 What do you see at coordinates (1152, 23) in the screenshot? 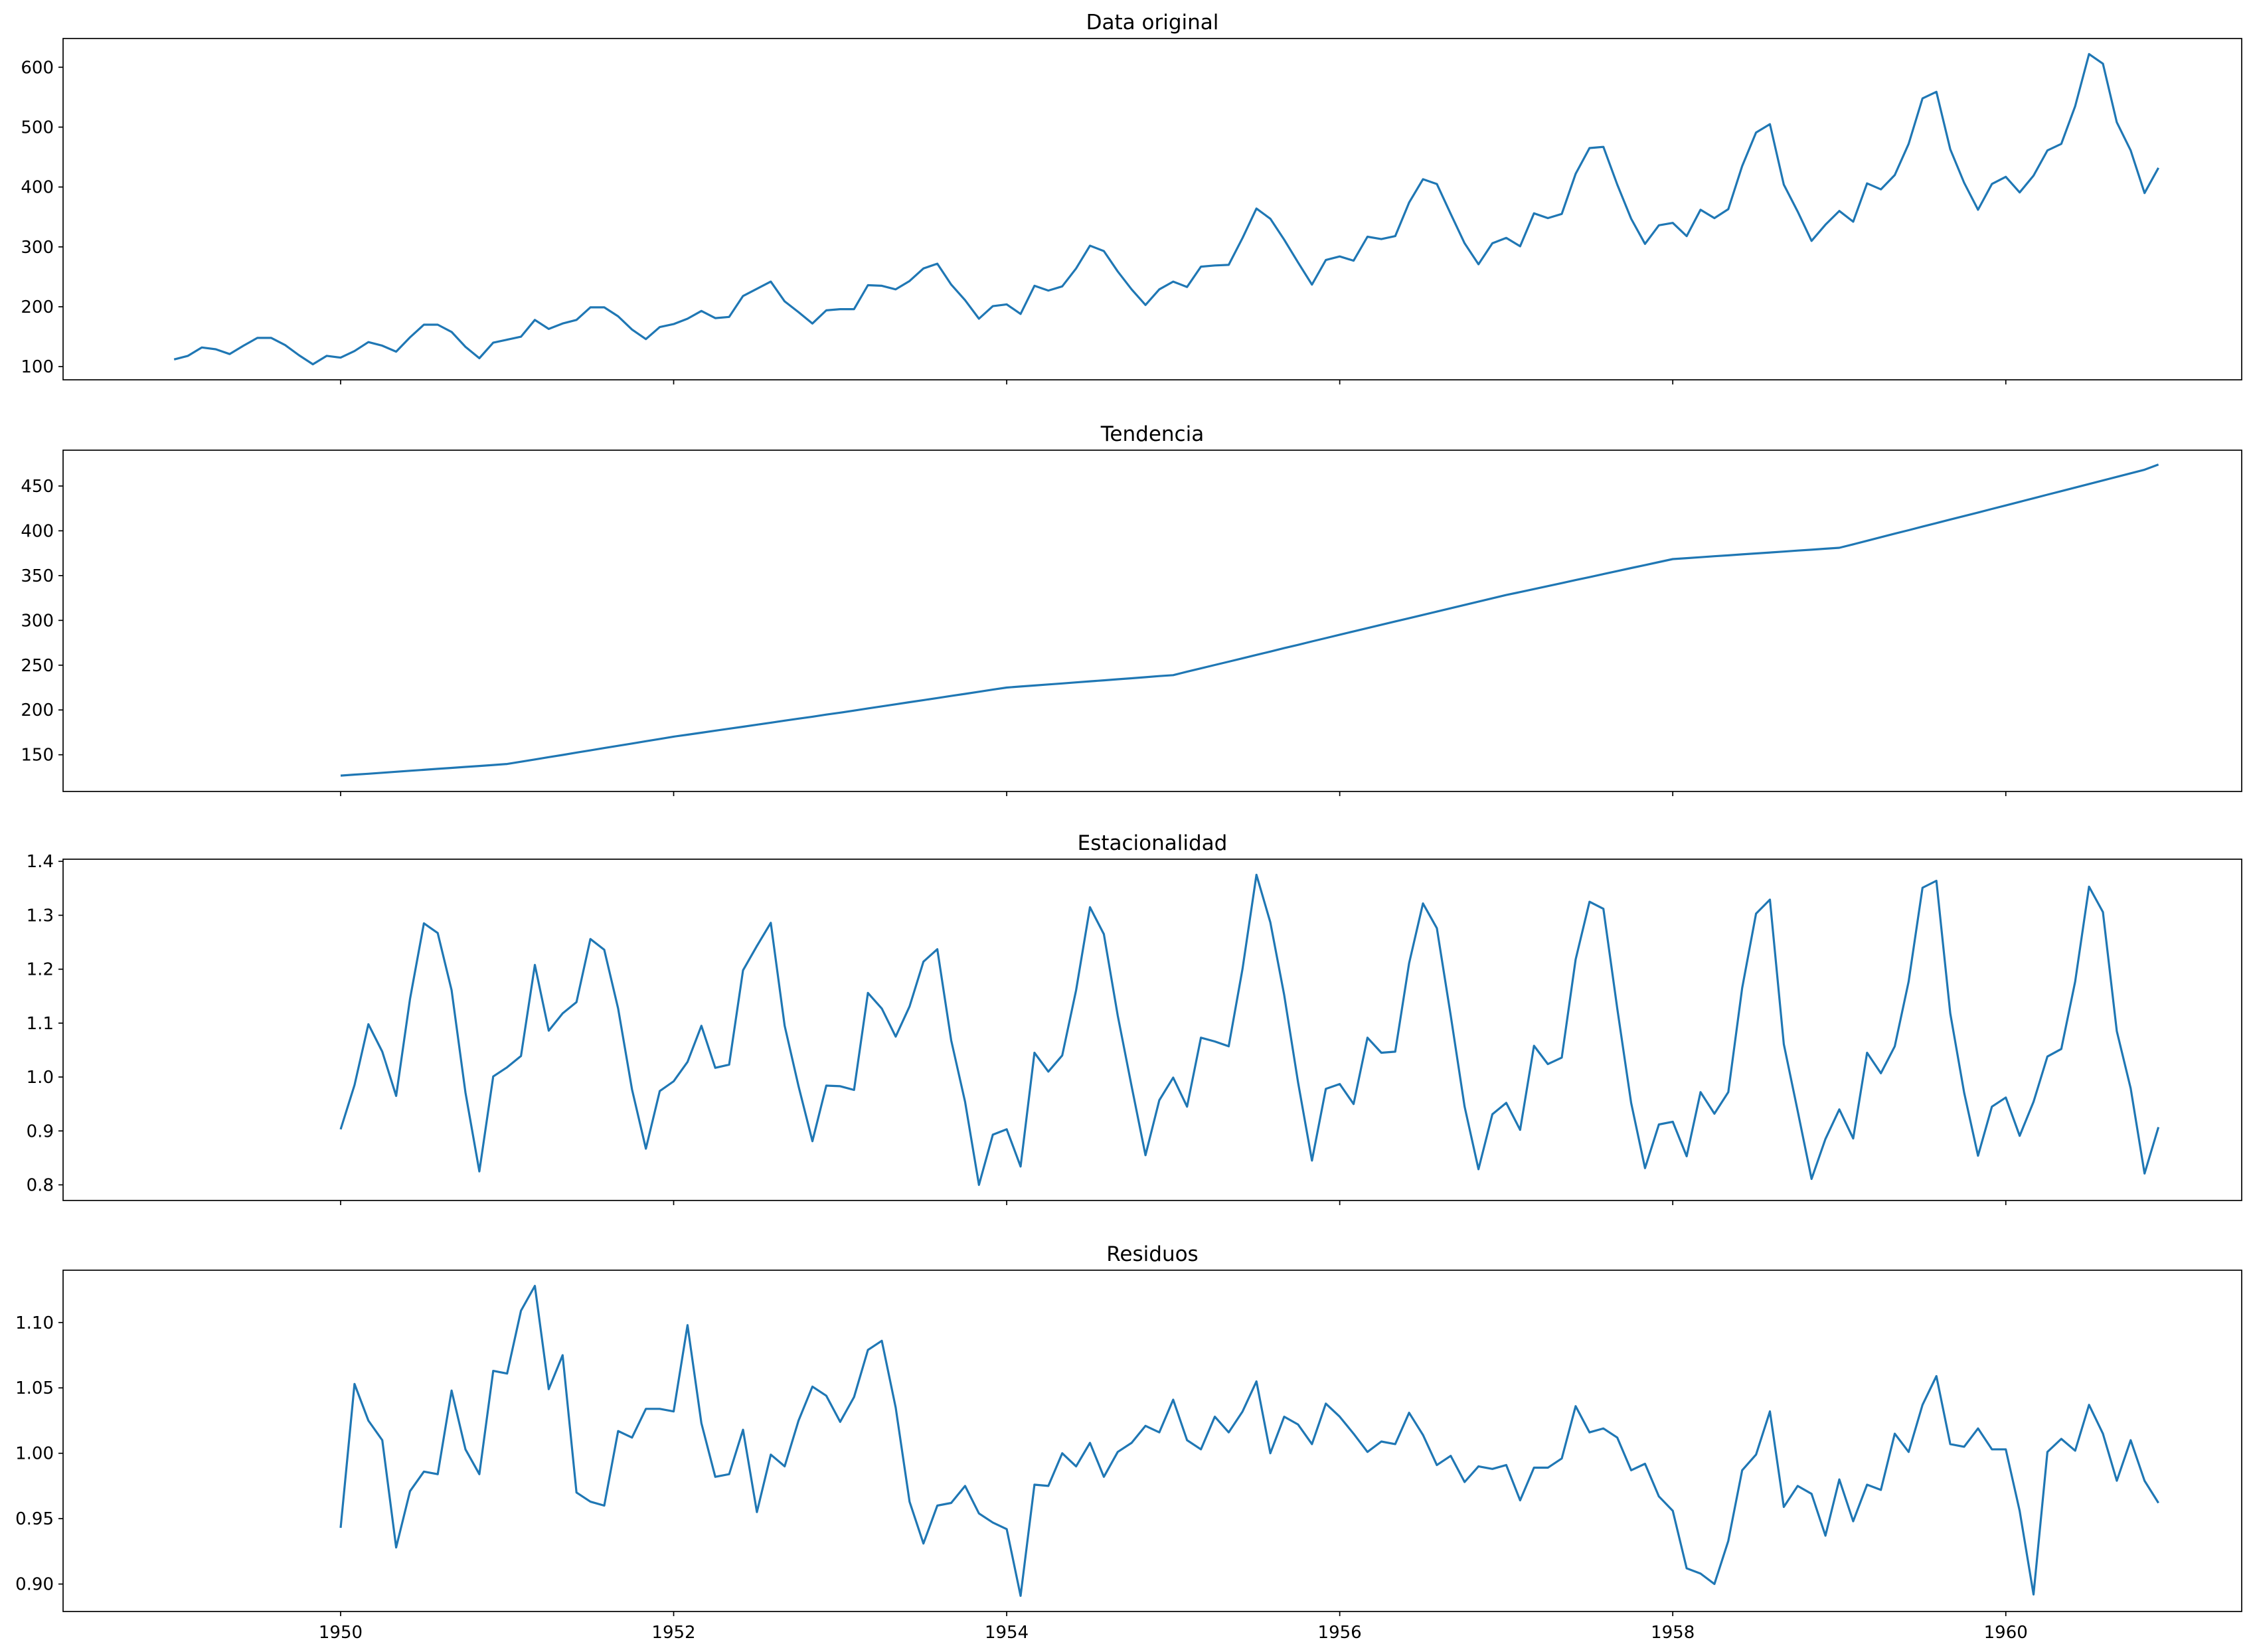
I see `subplot-title: Data original` at bounding box center [1152, 23].